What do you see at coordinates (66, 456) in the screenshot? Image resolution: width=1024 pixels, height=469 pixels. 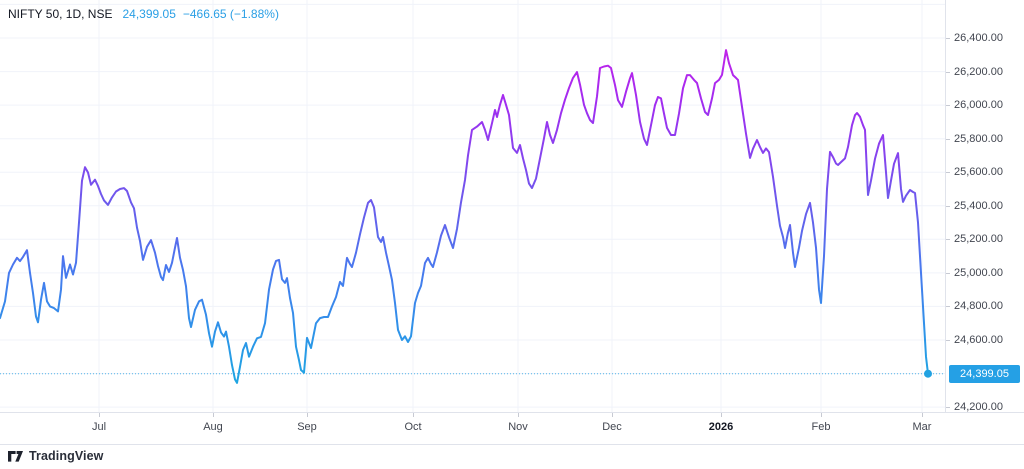 I see `tradingview-attribution-label: TradingView` at bounding box center [66, 456].